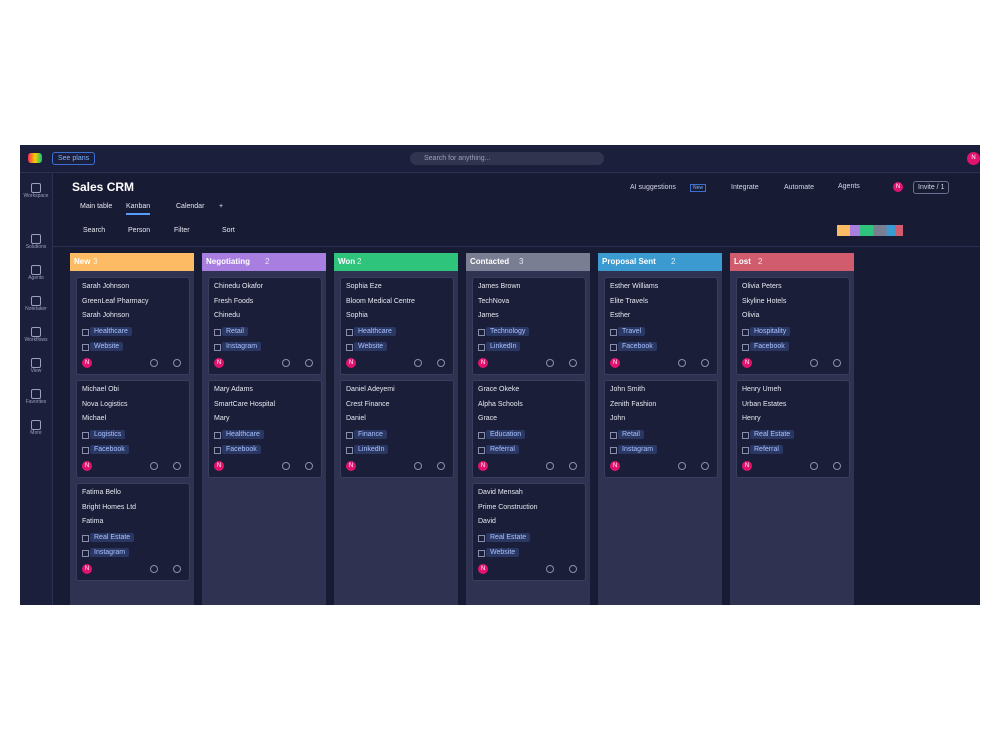  Describe the element at coordinates (521, 261) in the screenshot. I see `column-count: 3` at that location.